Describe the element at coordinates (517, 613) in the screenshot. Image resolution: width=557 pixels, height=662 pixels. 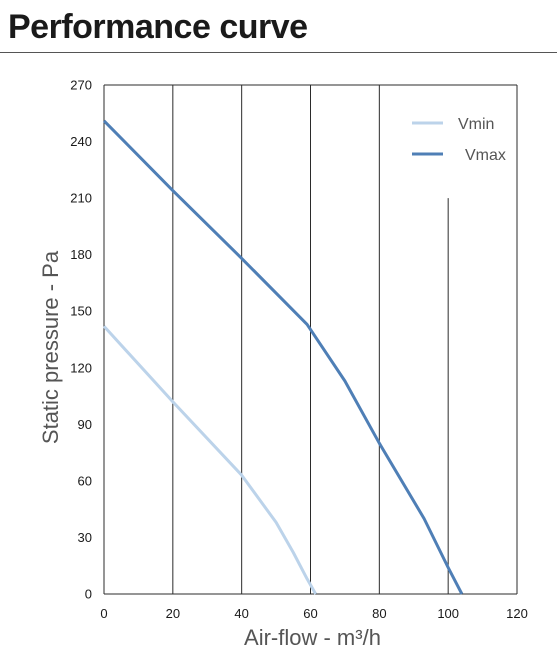
I see `x-tick-label-120: 120` at that location.